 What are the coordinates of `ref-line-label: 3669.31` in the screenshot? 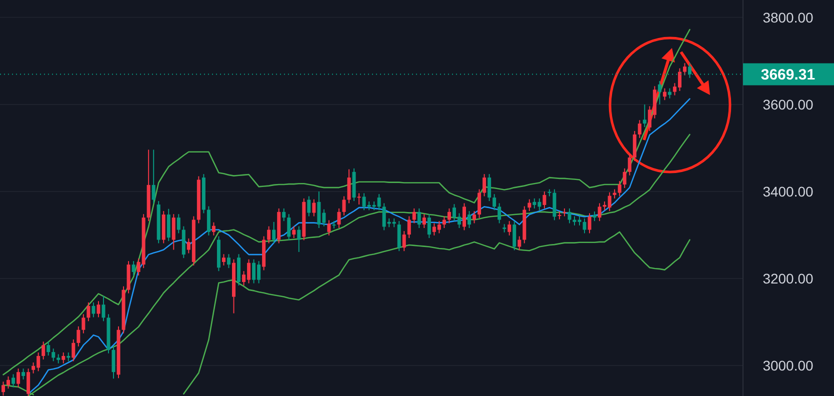 It's located at (788, 75).